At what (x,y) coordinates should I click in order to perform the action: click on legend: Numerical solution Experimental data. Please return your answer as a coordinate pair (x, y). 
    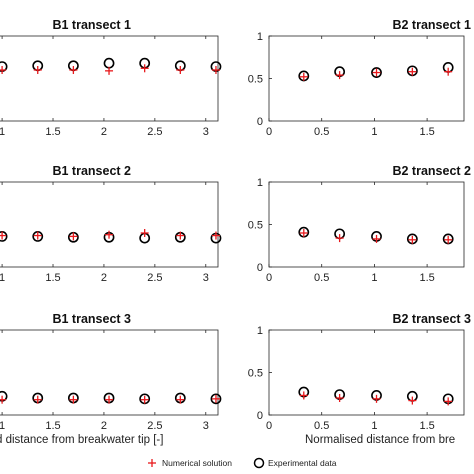
    Looking at the image, I should click on (242, 463).